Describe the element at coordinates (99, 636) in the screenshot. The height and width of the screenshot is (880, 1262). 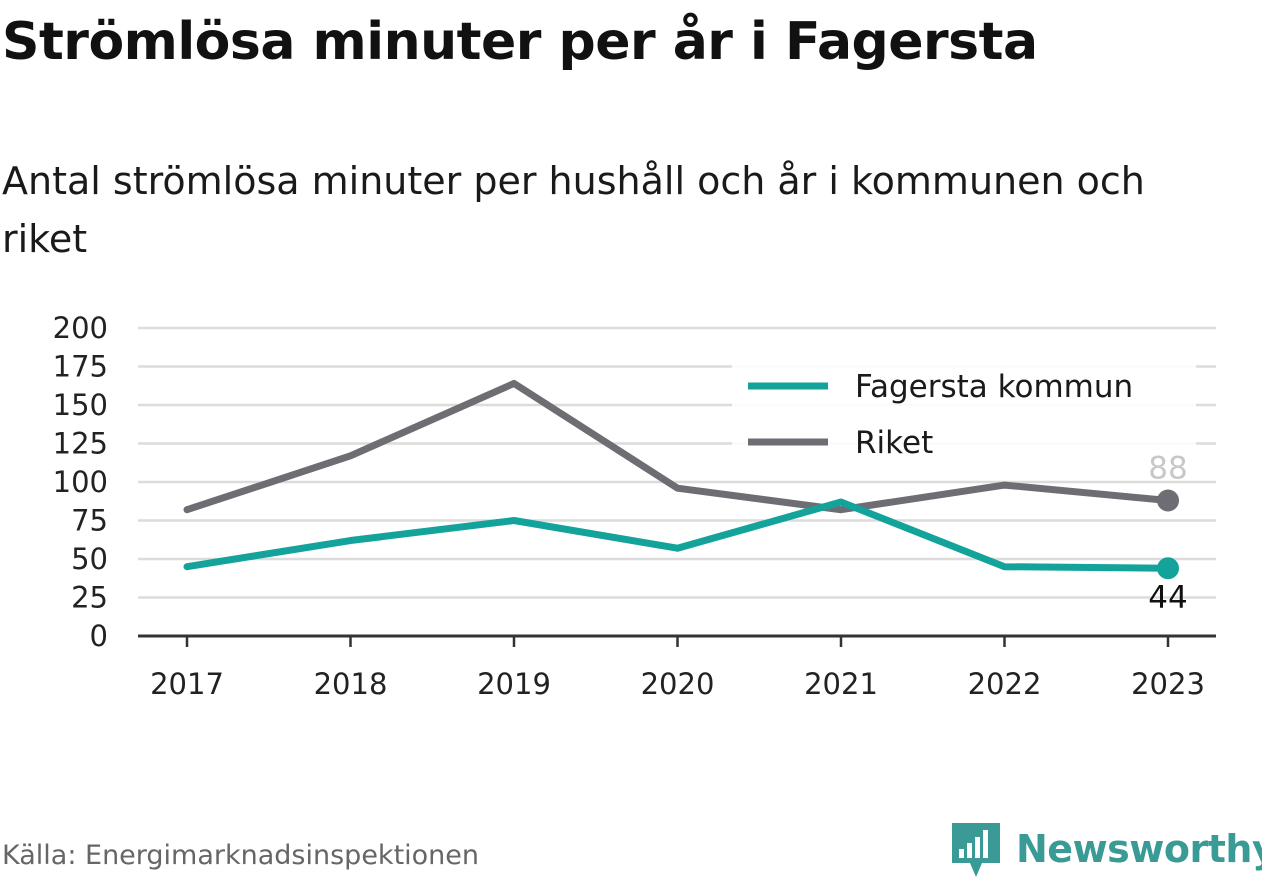
I see `y-tick-label: 0` at that location.